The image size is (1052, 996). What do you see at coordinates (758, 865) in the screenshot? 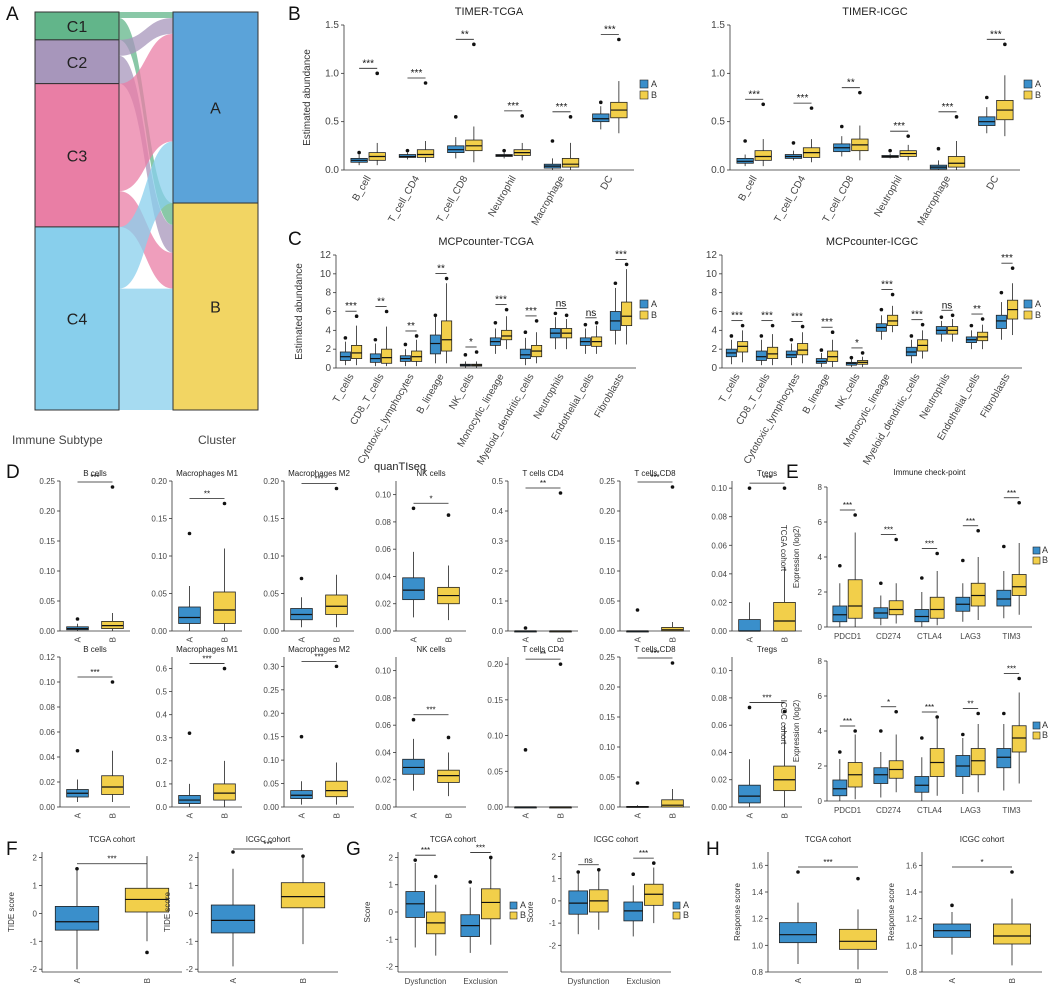
I see `y-tick-label: 1.6` at bounding box center [758, 865].